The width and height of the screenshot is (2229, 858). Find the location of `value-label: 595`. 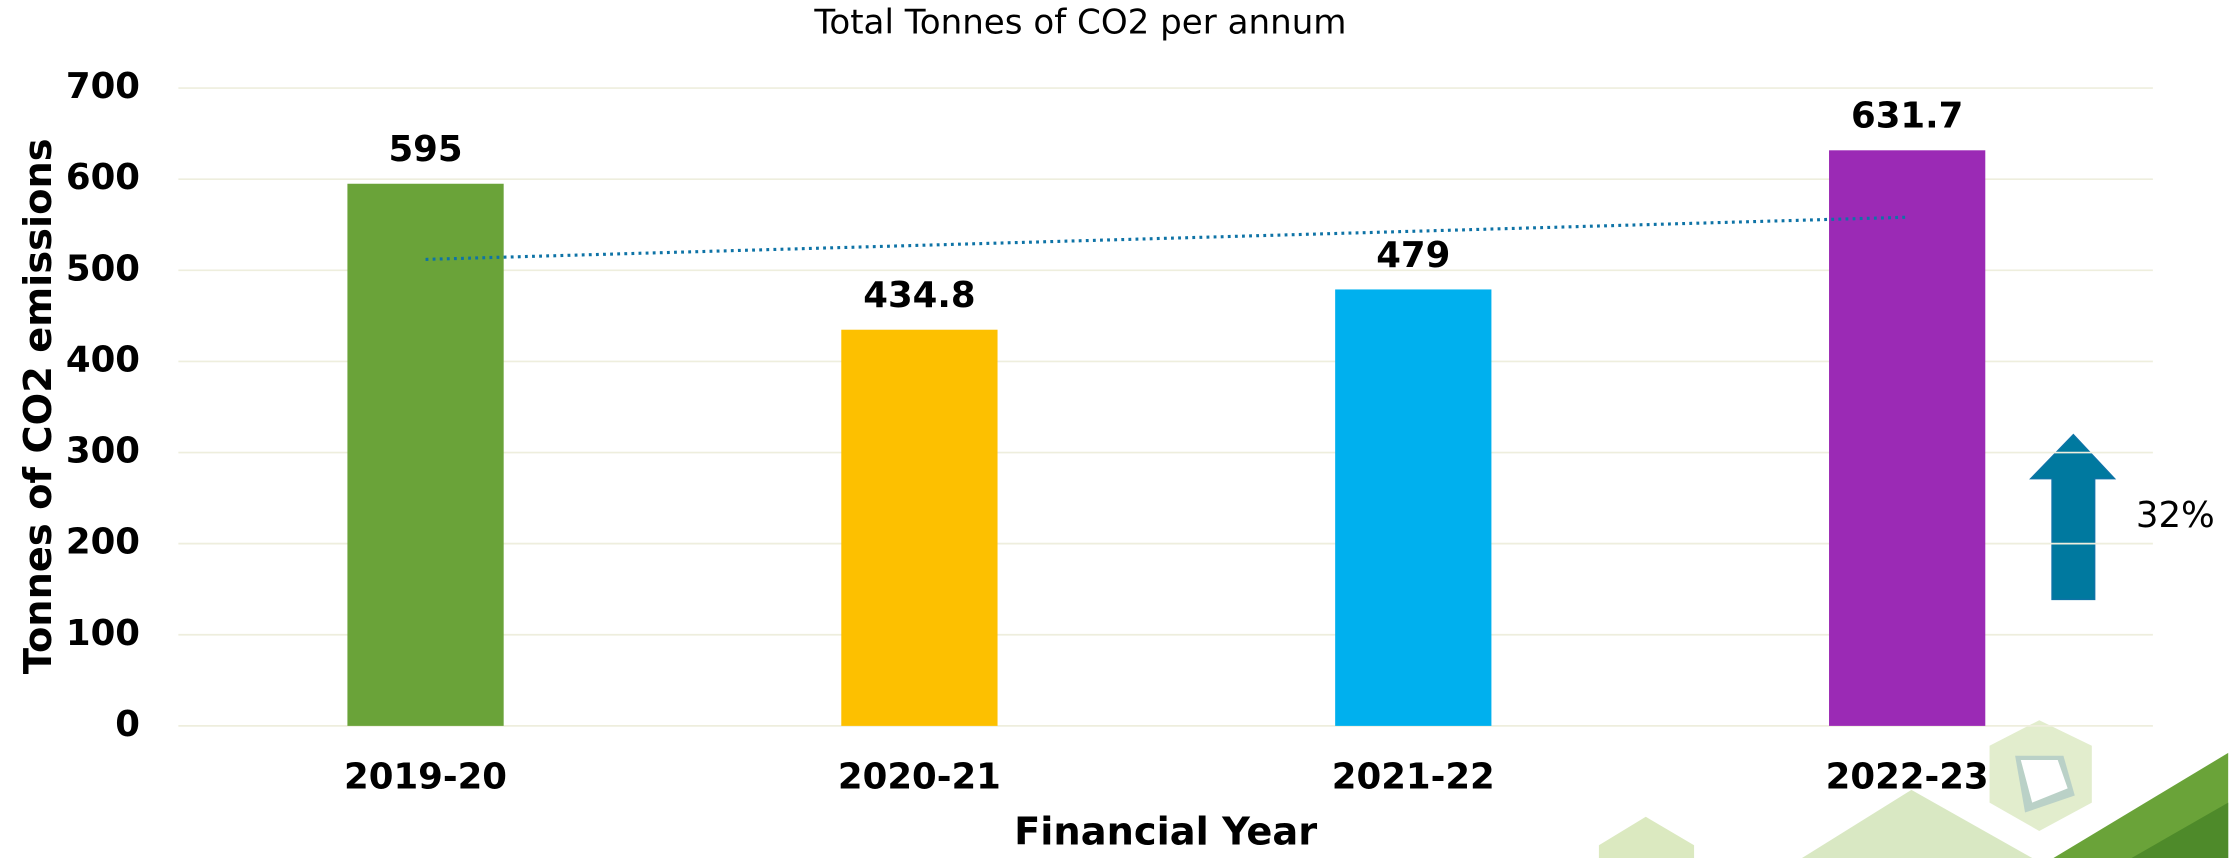

value-label: 595 is located at coordinates (425, 149).